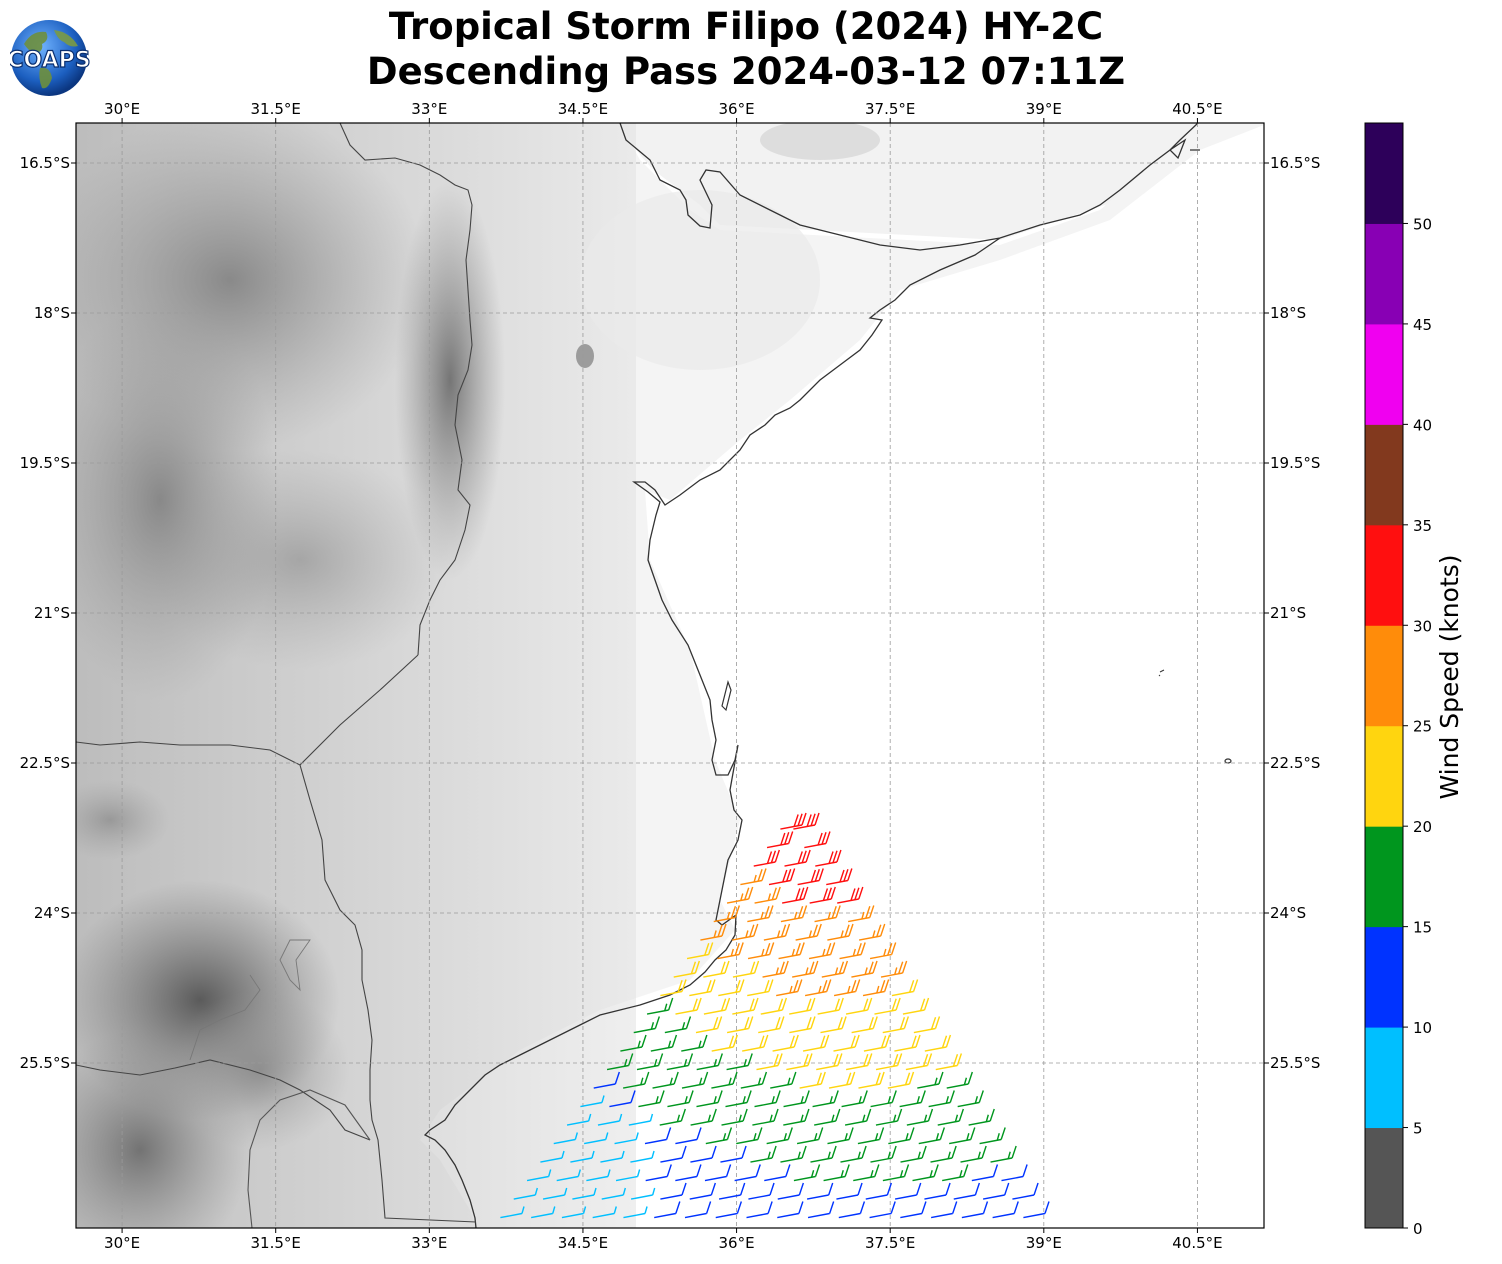  What do you see at coordinates (1044, 109) in the screenshot?
I see `lon-tick-label-top: 39°E` at bounding box center [1044, 109].